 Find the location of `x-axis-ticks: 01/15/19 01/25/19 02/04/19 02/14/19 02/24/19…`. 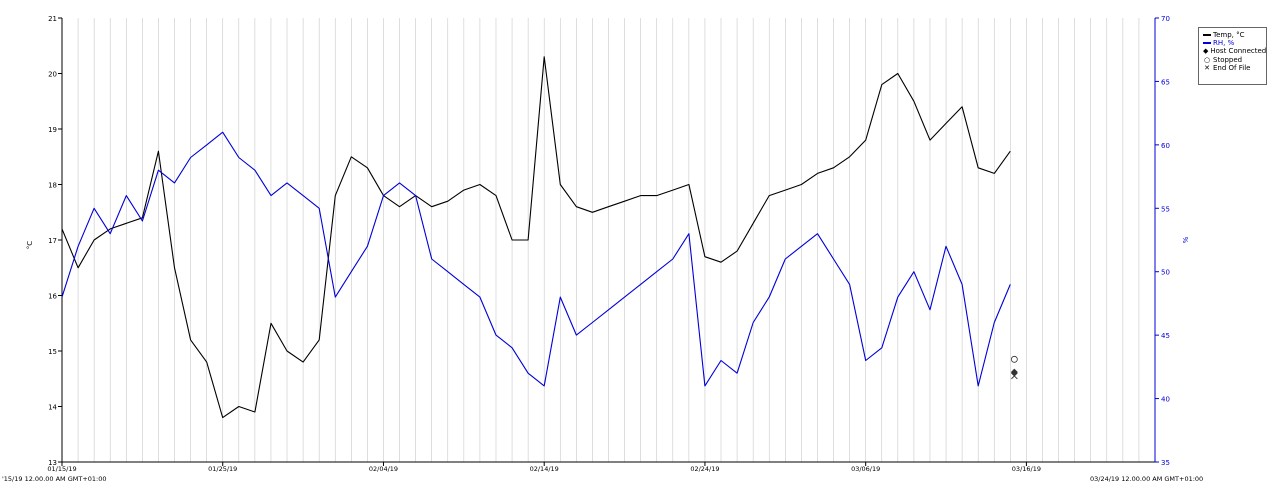

x-axis-ticks: 01/15/19 01/25/19 02/04/19 02/14/19 02/24/19… is located at coordinates (544, 467).